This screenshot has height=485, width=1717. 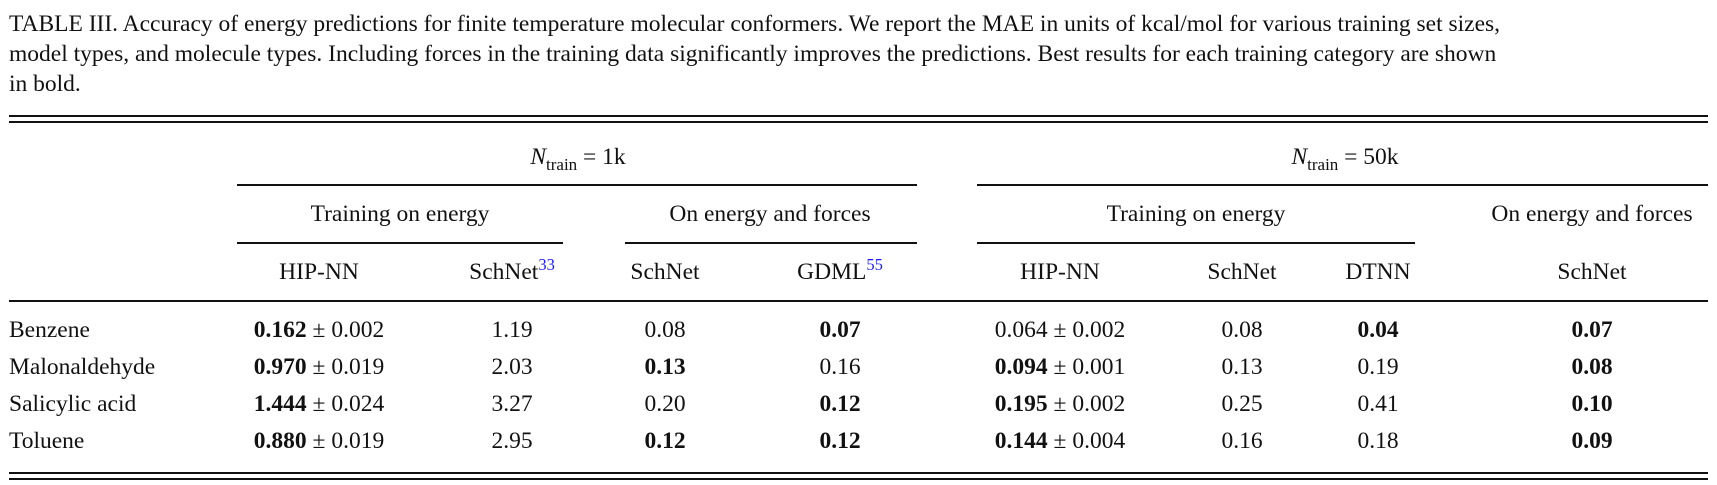 What do you see at coordinates (1021, 404) in the screenshot?
I see `cell-value: 0.195` at bounding box center [1021, 404].